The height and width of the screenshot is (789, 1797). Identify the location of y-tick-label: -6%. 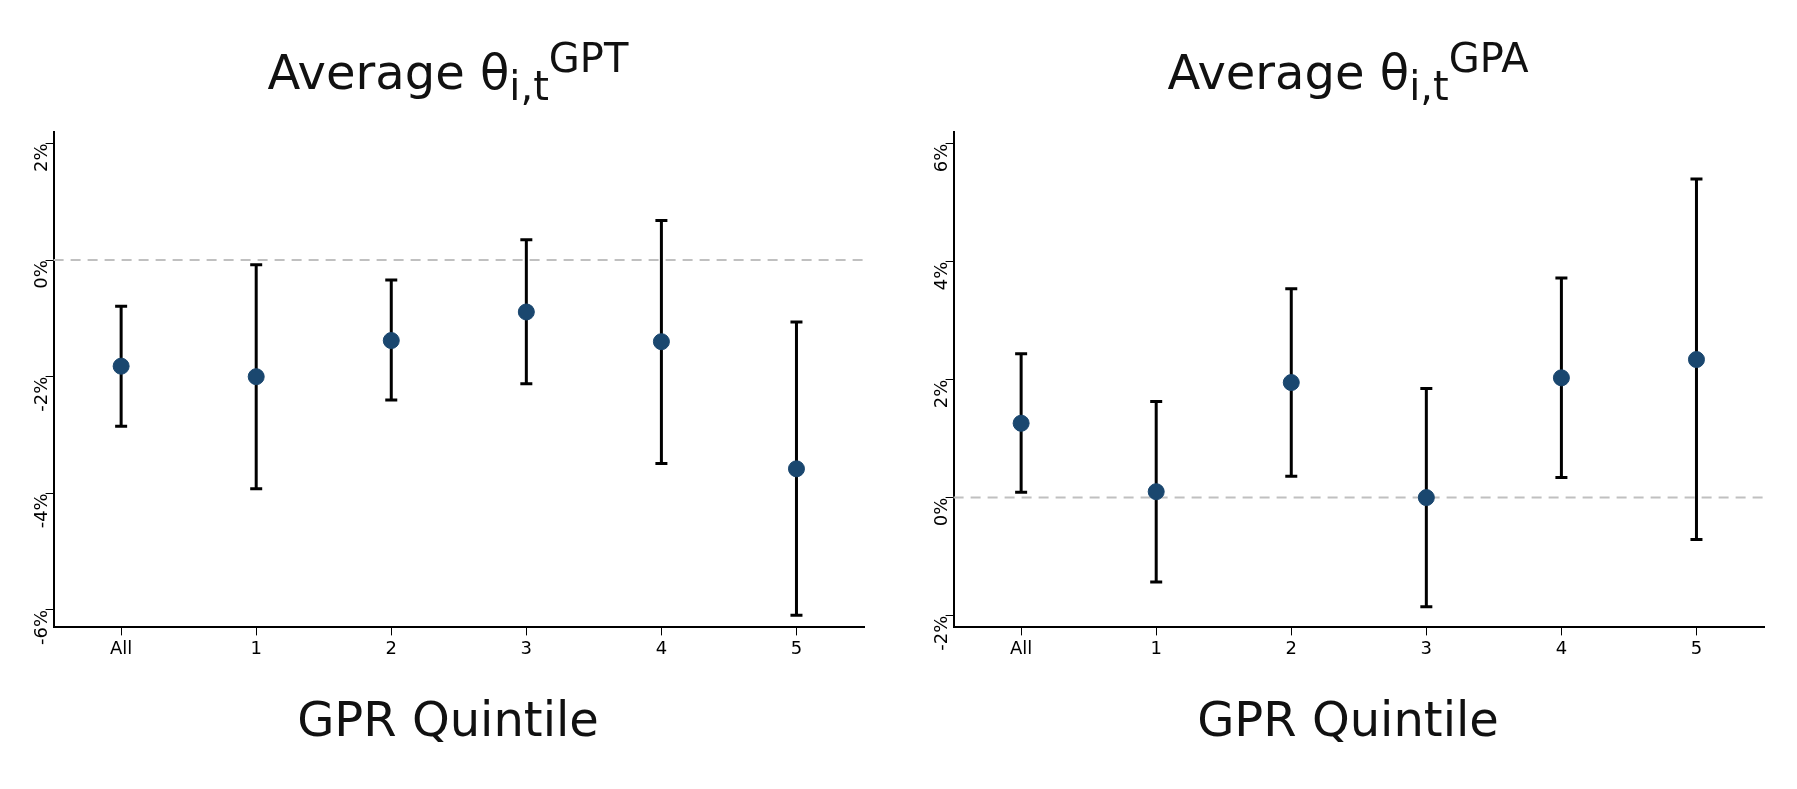
(41, 627).